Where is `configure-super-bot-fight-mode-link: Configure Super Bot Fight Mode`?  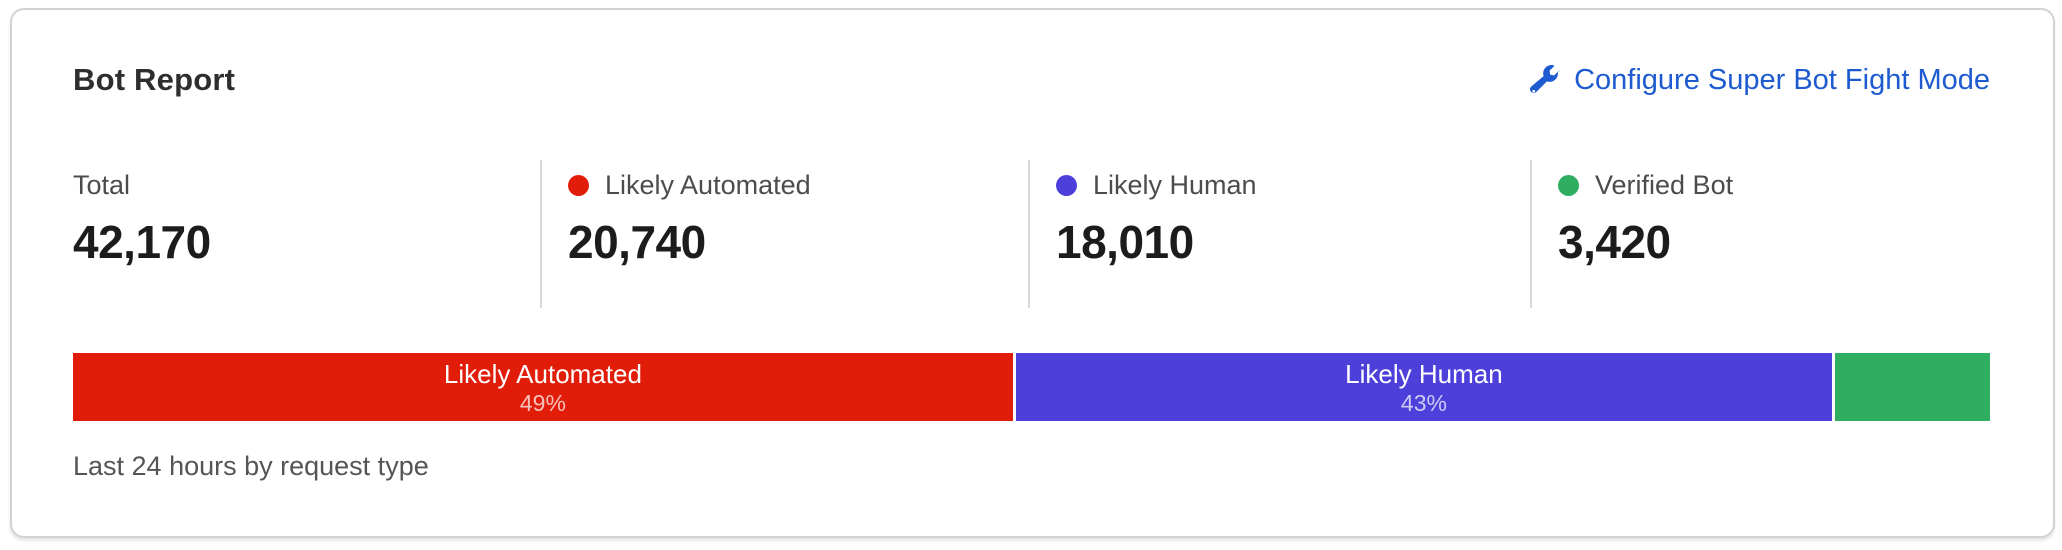 configure-super-bot-fight-mode-link: Configure Super Bot Fight Mode is located at coordinates (1760, 80).